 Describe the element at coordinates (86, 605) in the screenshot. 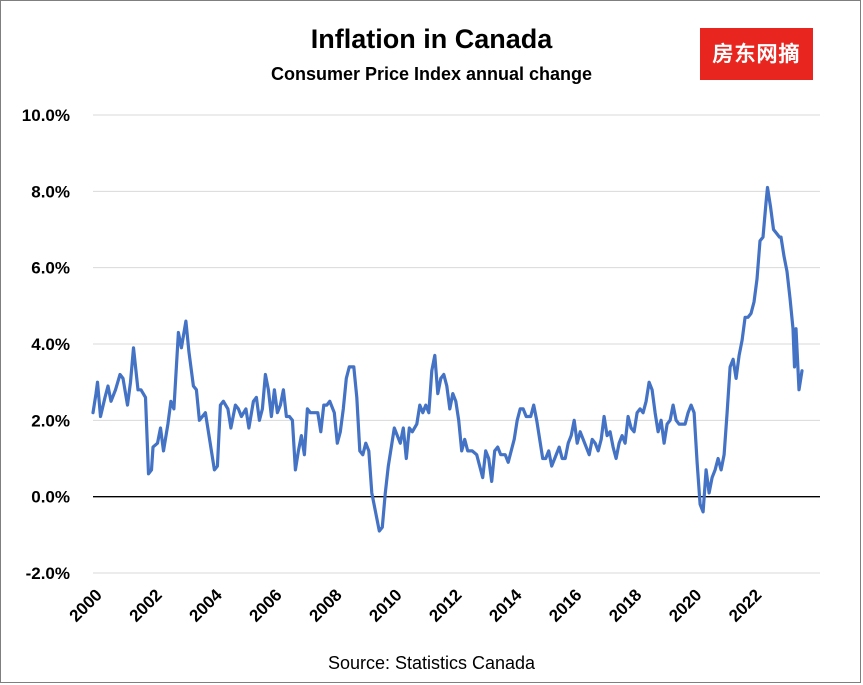

I see `x-tick-label: 2000` at that location.